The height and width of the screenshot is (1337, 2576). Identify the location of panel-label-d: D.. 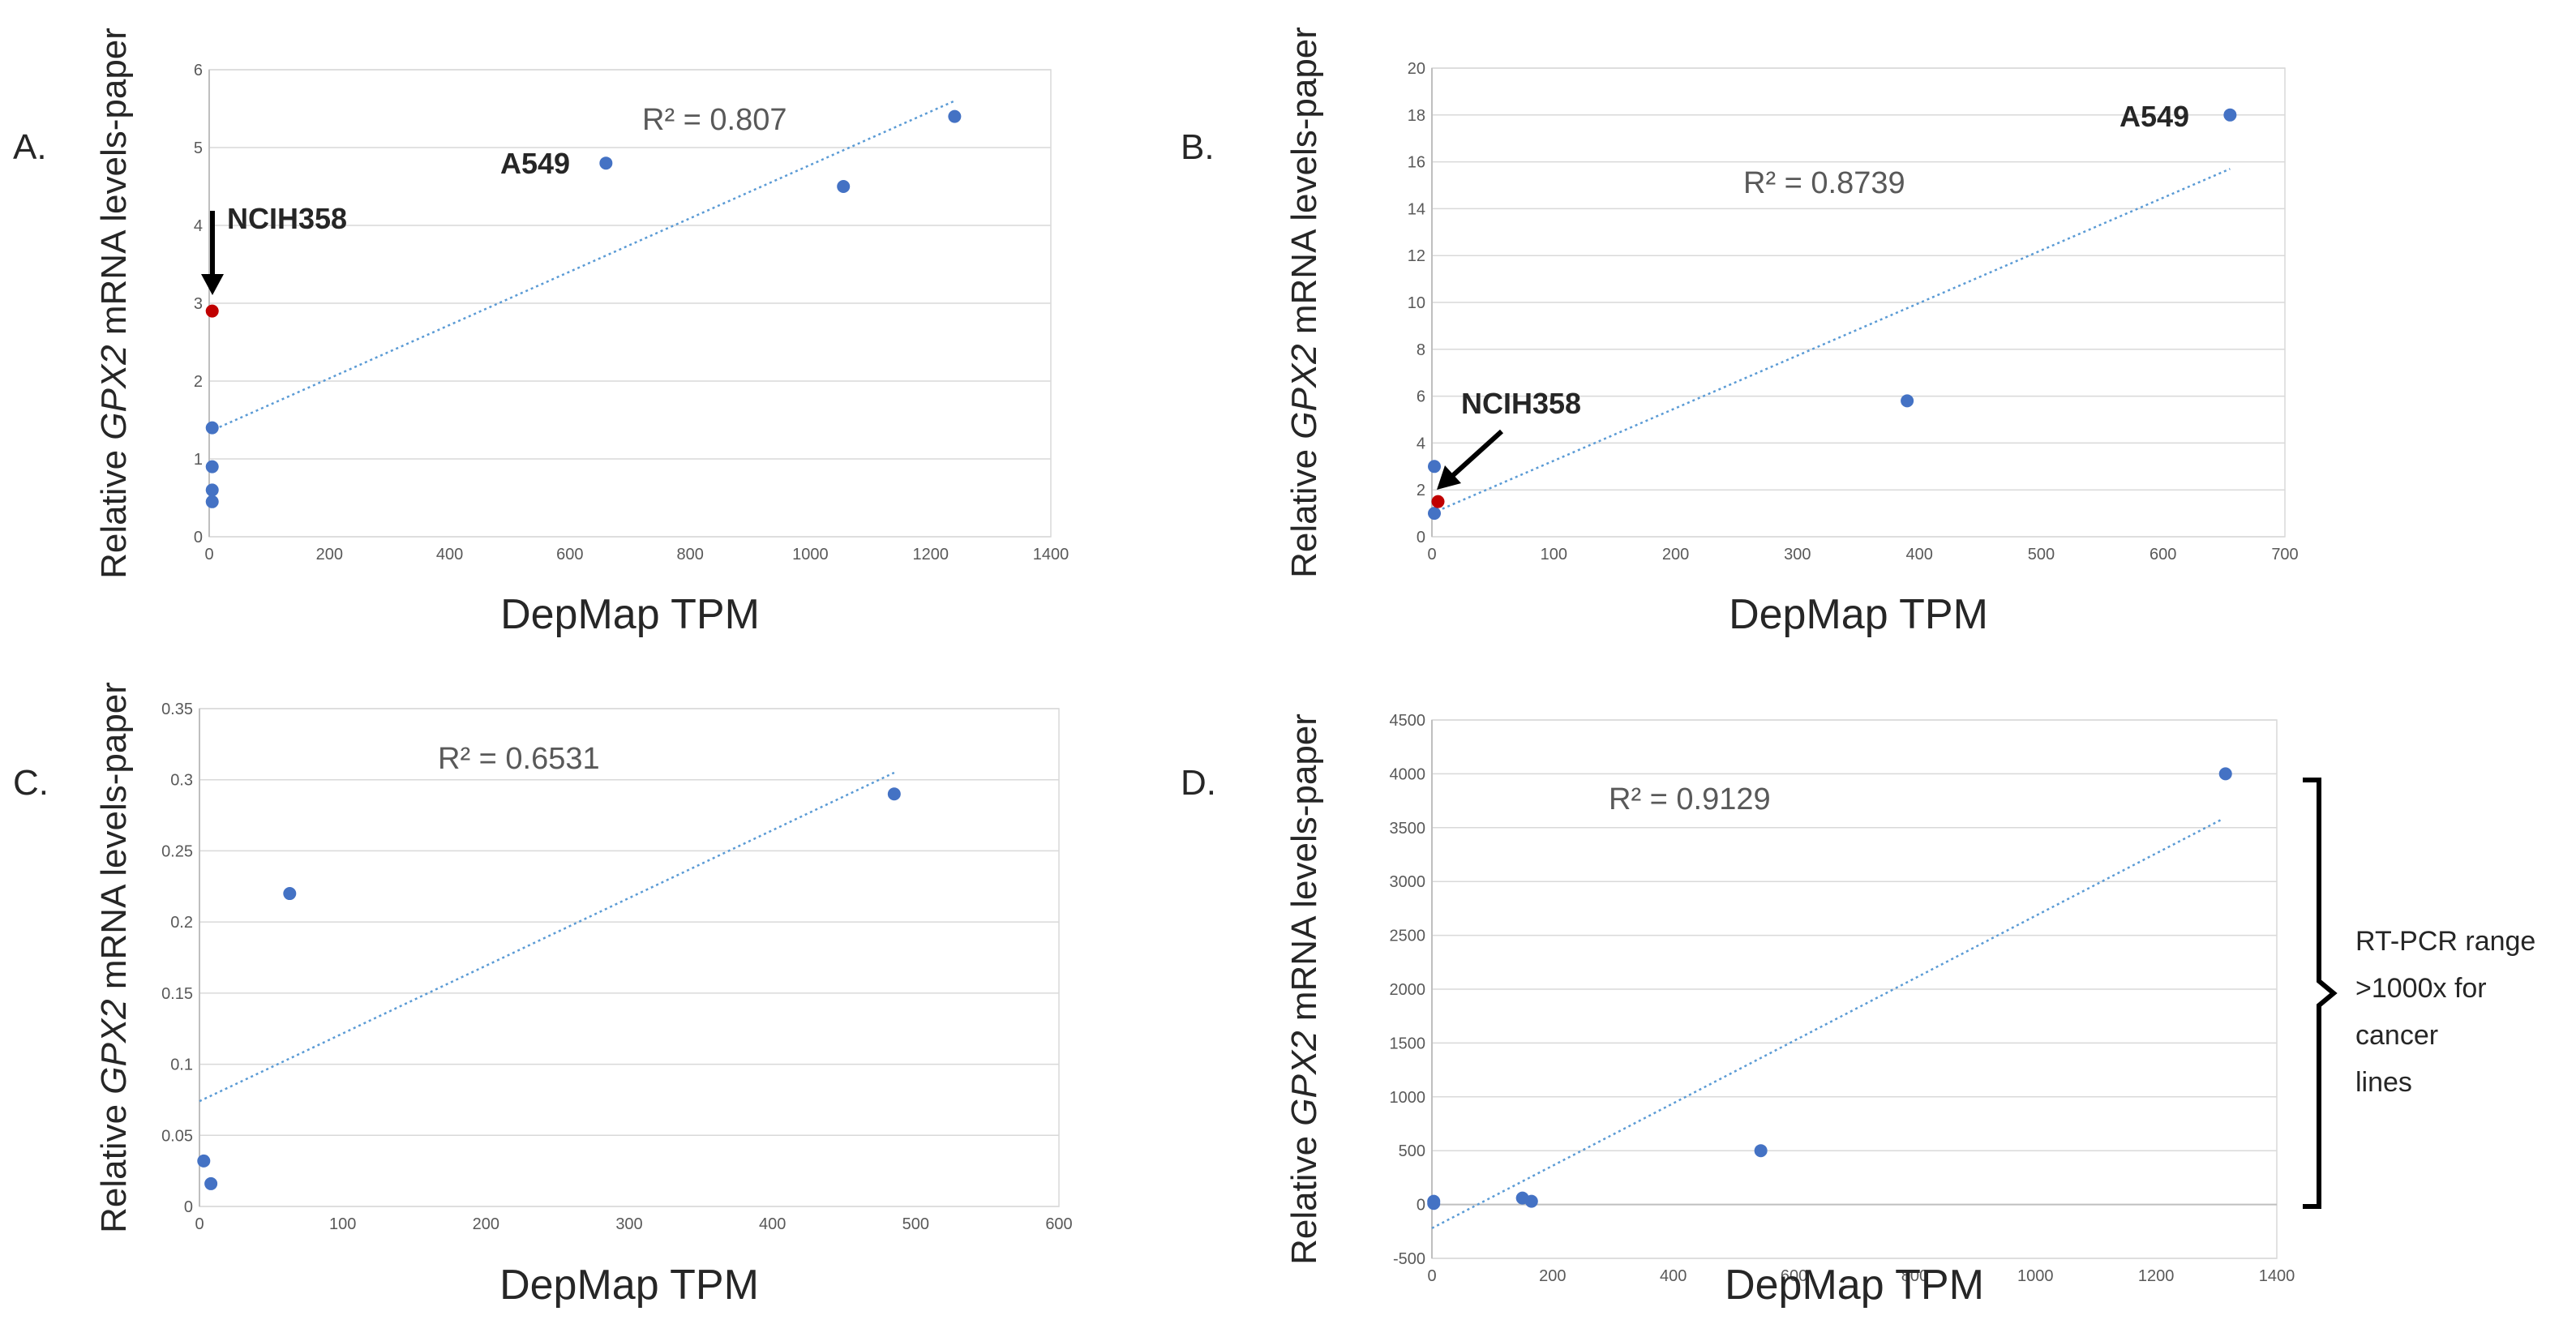
(1198, 783).